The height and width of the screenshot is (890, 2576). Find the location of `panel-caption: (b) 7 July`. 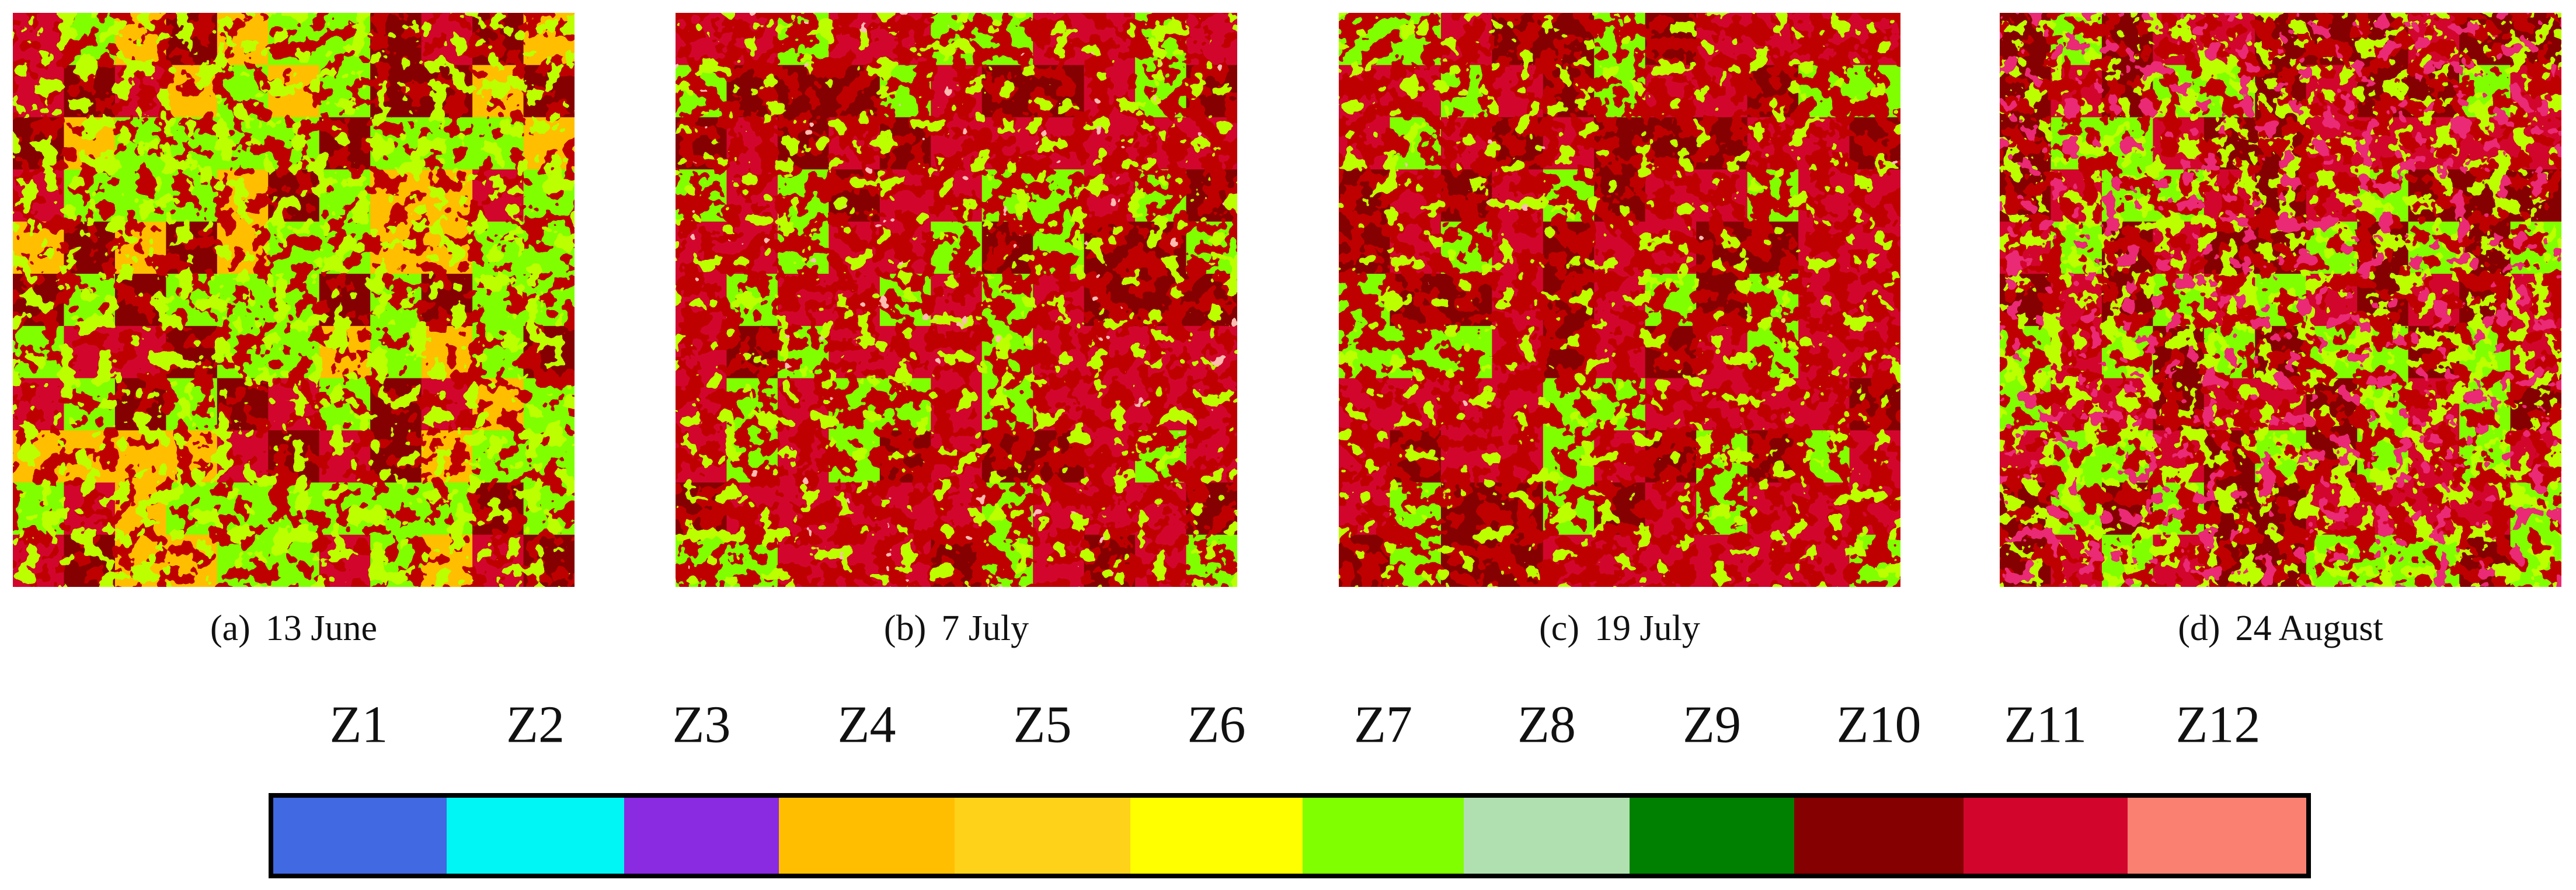

panel-caption: (b) 7 July is located at coordinates (956, 628).